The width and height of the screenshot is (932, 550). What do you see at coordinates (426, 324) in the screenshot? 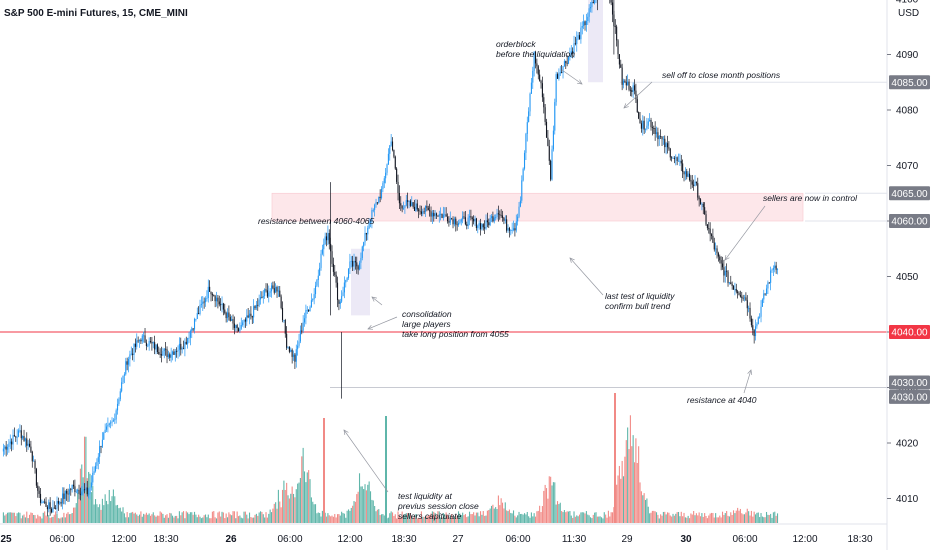
I see `annotation-text: large players` at bounding box center [426, 324].